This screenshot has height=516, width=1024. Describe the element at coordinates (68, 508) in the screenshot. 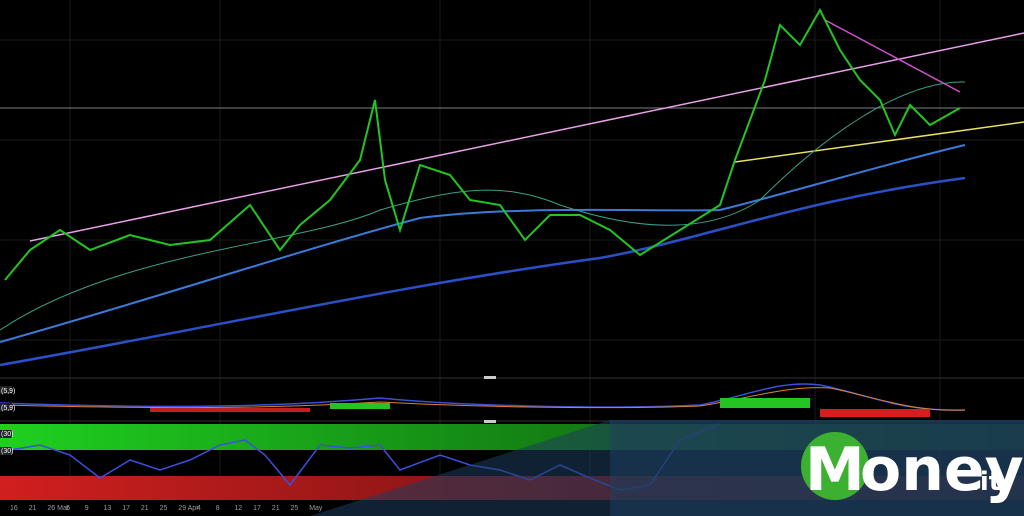

I see `x-tick-label: 5` at that location.